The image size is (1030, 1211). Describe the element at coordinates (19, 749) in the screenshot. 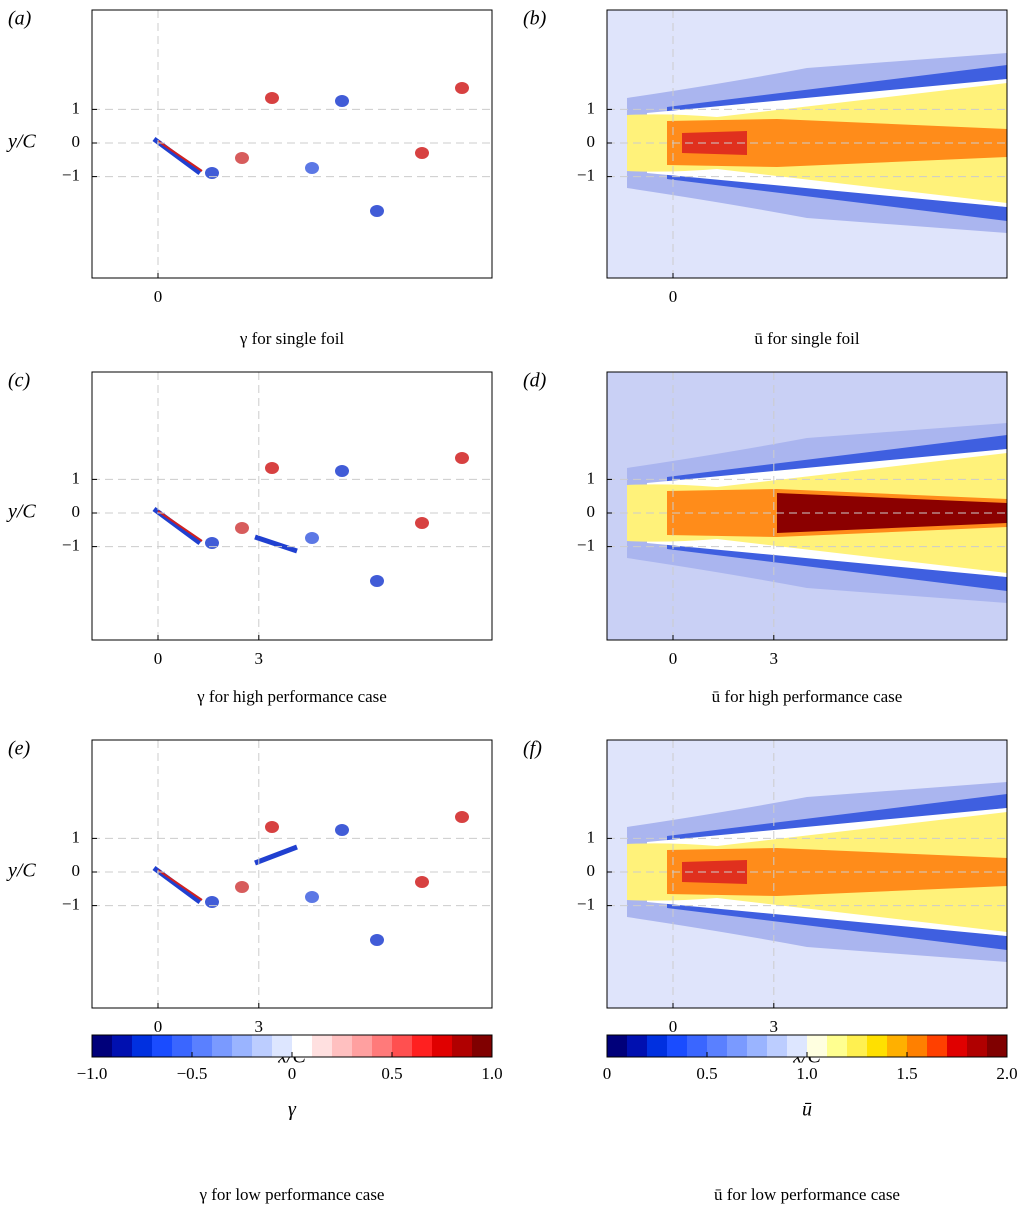

I see `panel-label: (e)` at that location.